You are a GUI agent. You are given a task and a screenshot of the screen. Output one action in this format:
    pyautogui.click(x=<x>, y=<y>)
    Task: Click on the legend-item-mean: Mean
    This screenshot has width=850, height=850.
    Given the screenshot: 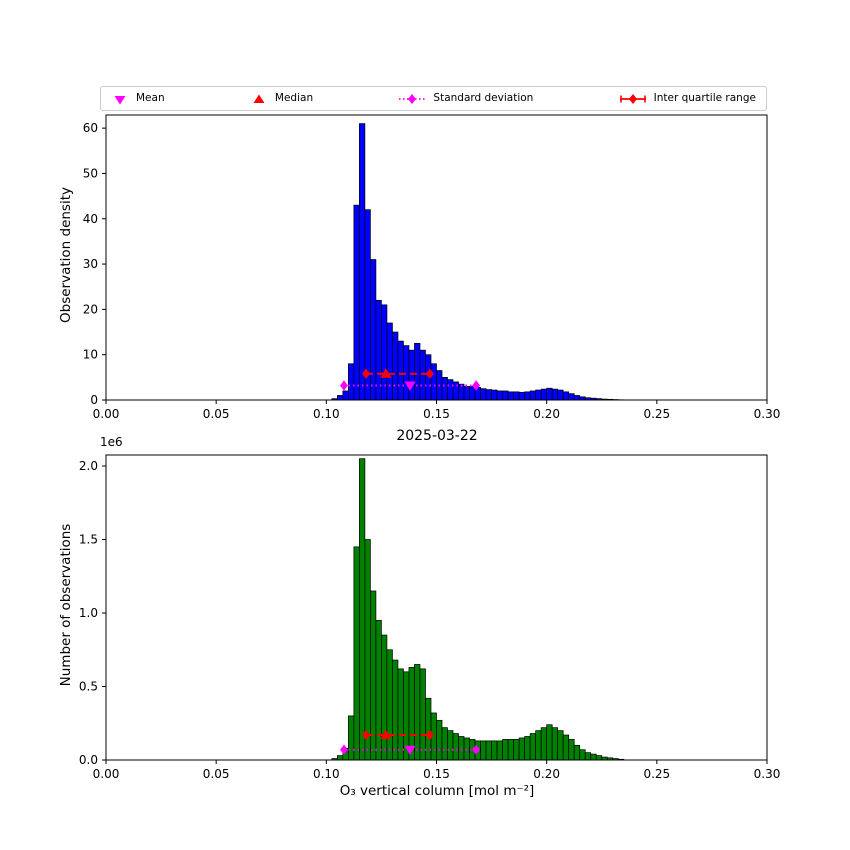 What is the action you would take?
    pyautogui.click(x=138, y=99)
    